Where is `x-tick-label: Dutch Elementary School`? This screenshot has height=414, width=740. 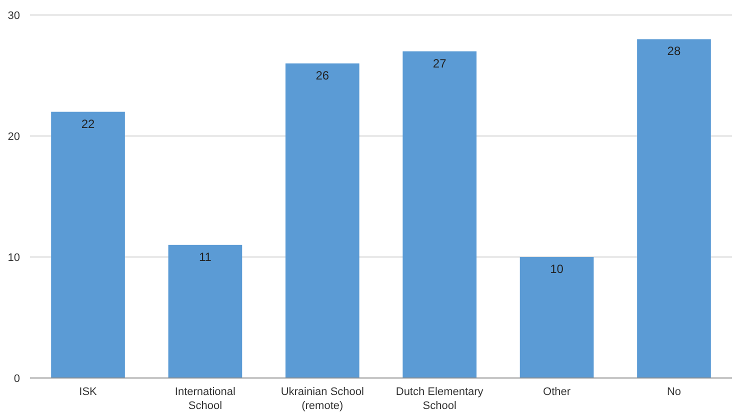
x-tick-label: Dutch Elementary School is located at coordinates (440, 399).